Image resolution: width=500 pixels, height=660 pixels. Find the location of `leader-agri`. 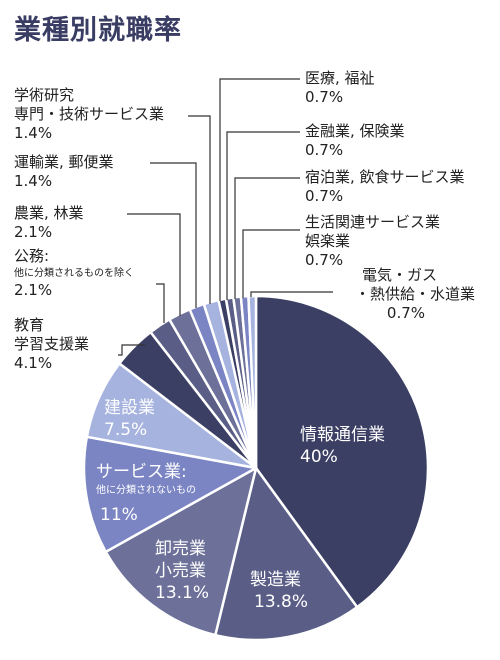

leader-agri is located at coordinates (154, 264).